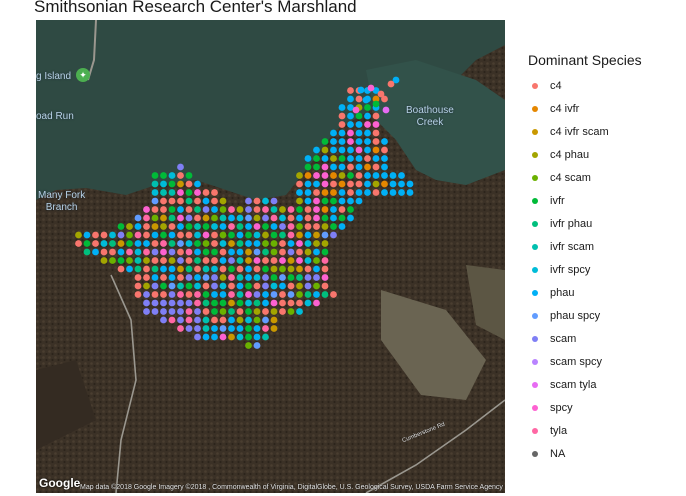 Image resolution: width=686 pixels, height=496 pixels. What do you see at coordinates (585, 200) in the screenshot?
I see `legend-item: ivfr` at bounding box center [585, 200].